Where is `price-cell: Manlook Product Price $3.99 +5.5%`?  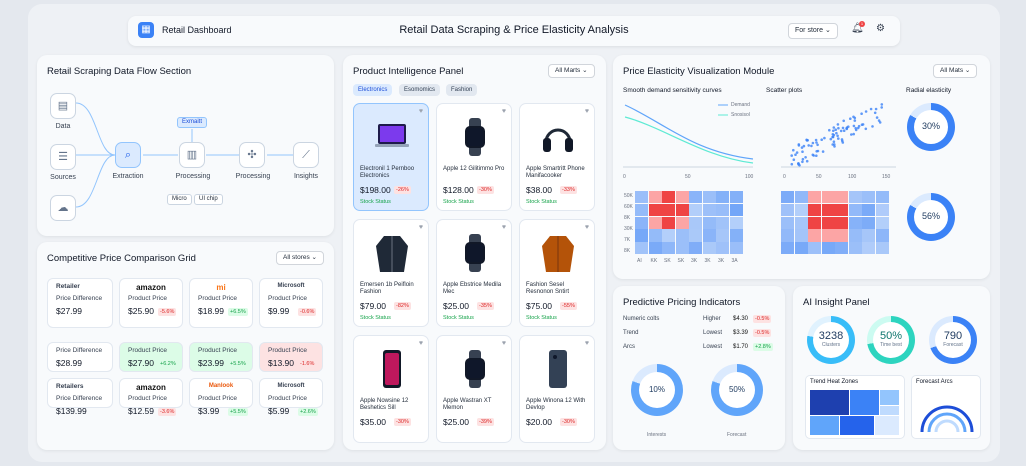
price-cell: Manlook Product Price $3.99 +5.5% is located at coordinates (221, 397).